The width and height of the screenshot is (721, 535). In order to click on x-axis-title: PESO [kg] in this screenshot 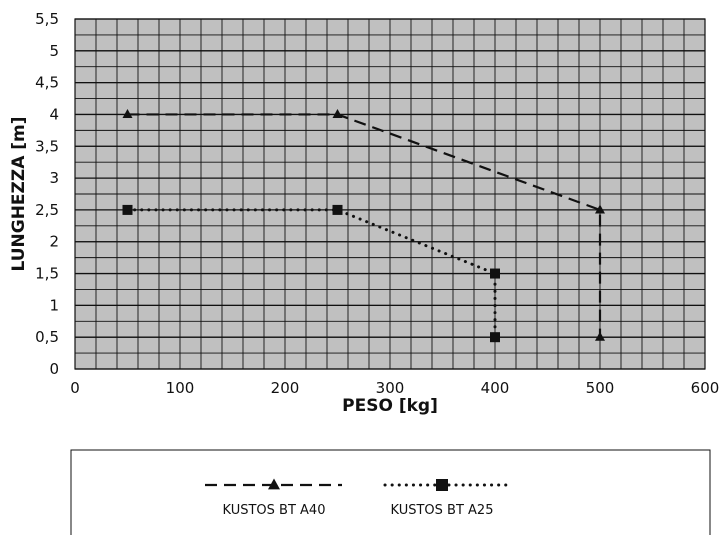, I will do `click(390, 406)`.